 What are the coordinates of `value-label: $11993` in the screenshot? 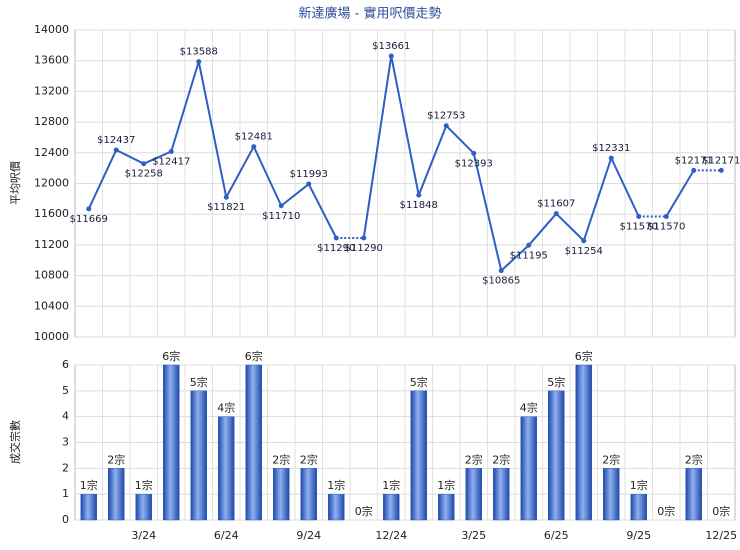 It's located at (309, 174).